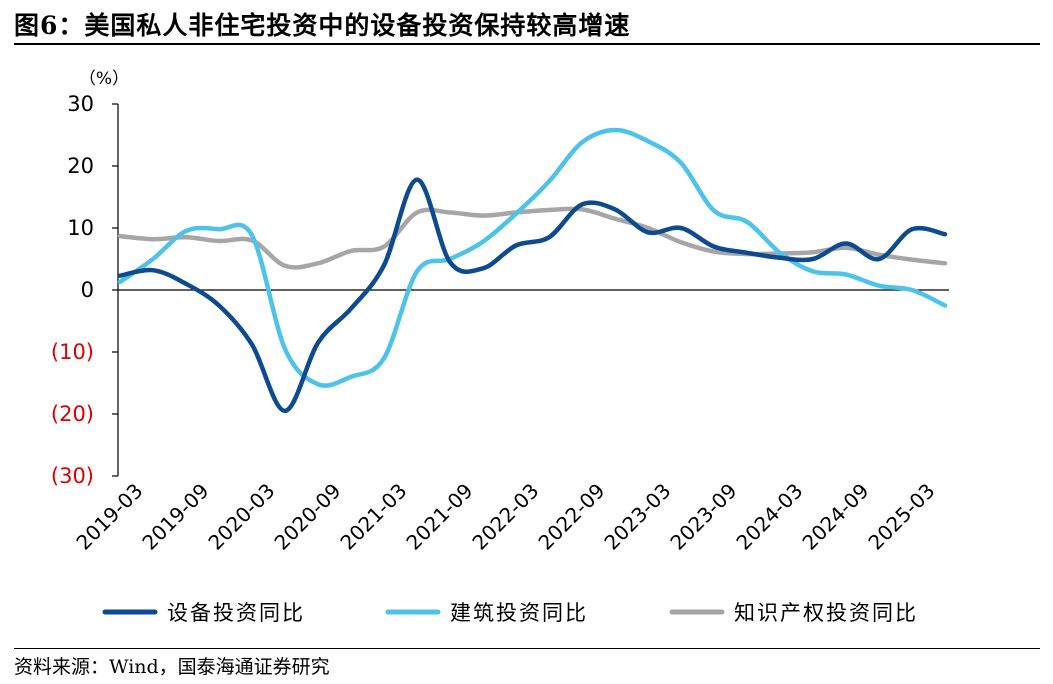 This screenshot has height=684, width=1053. What do you see at coordinates (80, 104) in the screenshot?
I see `y-tick-label: 30` at bounding box center [80, 104].